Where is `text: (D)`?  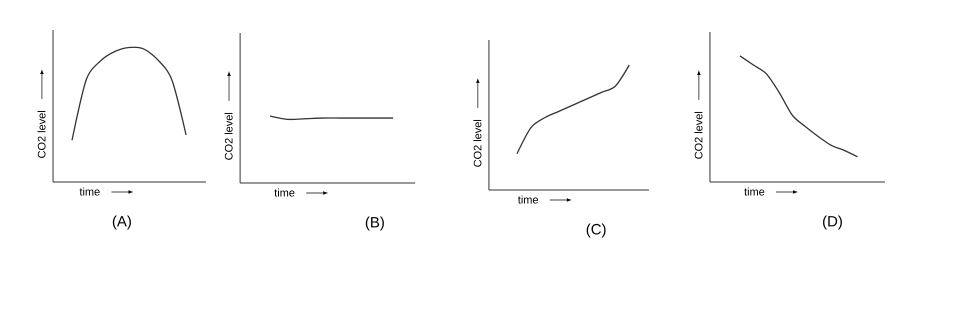
text: (D) is located at coordinates (832, 223).